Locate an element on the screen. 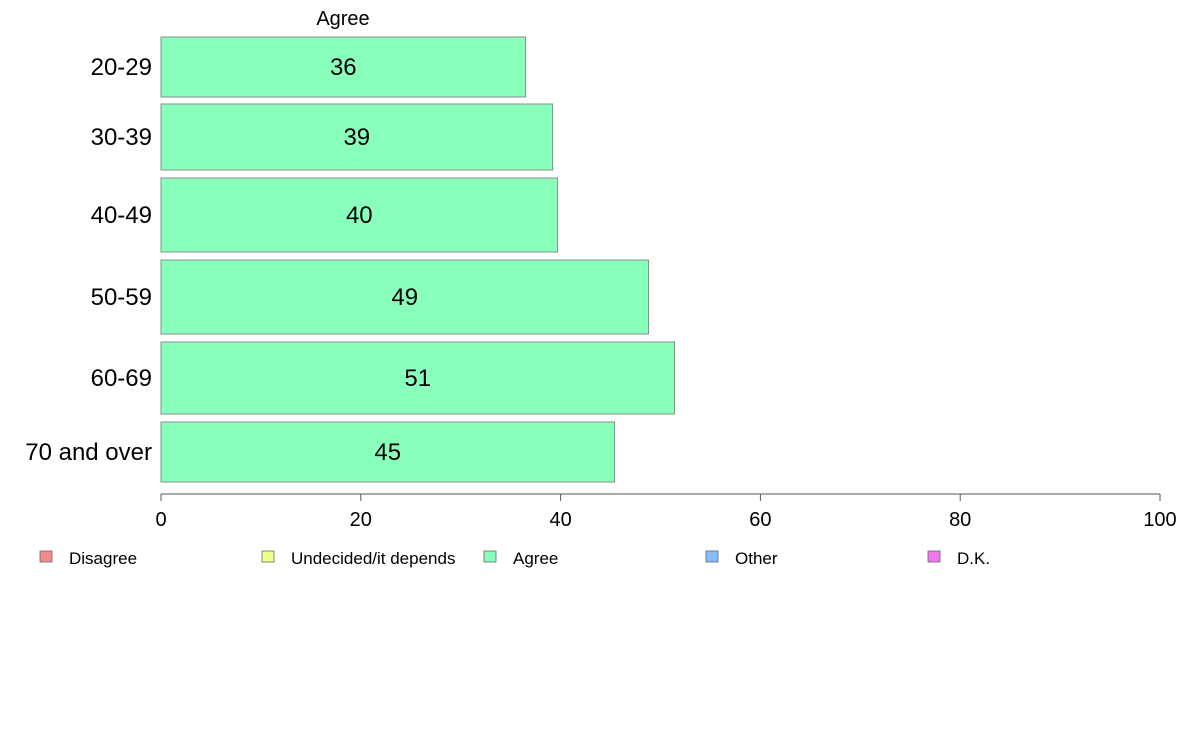  bar-value-label: 51 is located at coordinates (417, 378).